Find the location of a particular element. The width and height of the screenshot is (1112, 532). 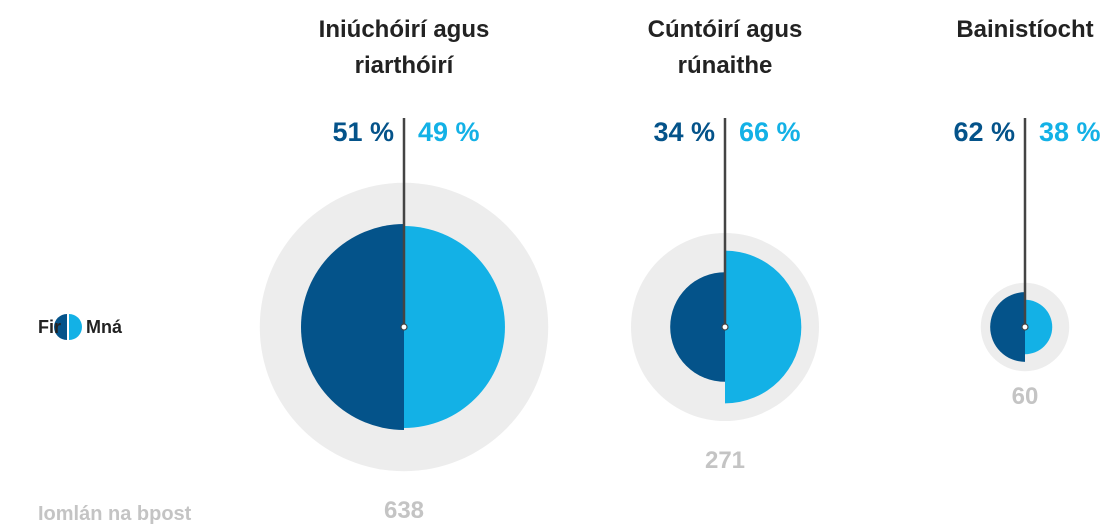

value-label: 34 % is located at coordinates (684, 132).